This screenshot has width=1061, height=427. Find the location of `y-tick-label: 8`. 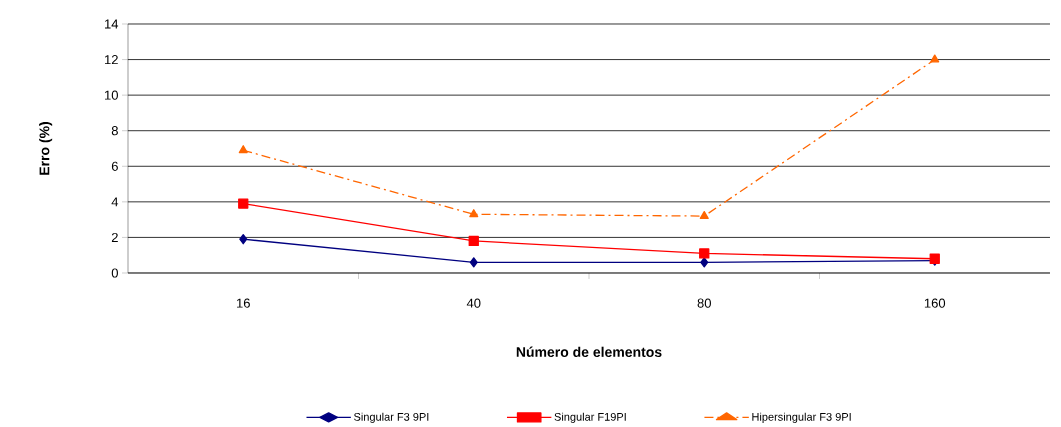

y-tick-label: 8 is located at coordinates (114, 131).